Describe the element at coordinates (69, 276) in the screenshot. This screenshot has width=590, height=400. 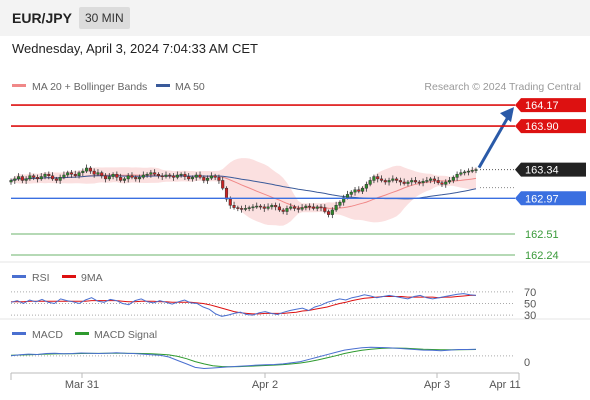
I see `rsi-ma9-legend-swatch` at that location.